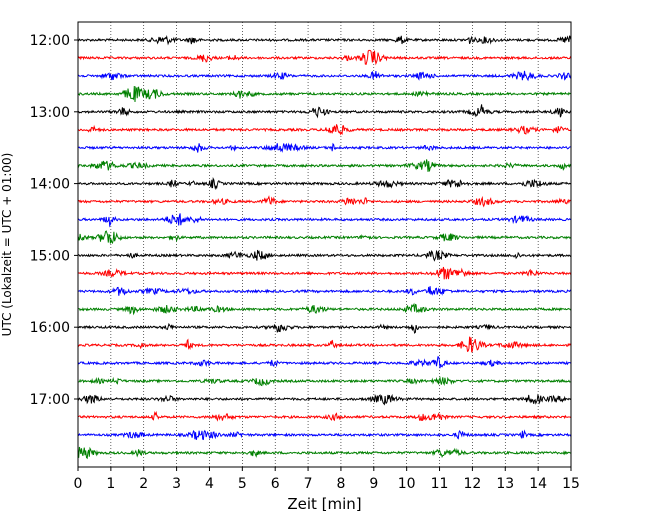 The height and width of the screenshot is (520, 650). I want to click on x-tick-label-10: 10, so click(407, 484).